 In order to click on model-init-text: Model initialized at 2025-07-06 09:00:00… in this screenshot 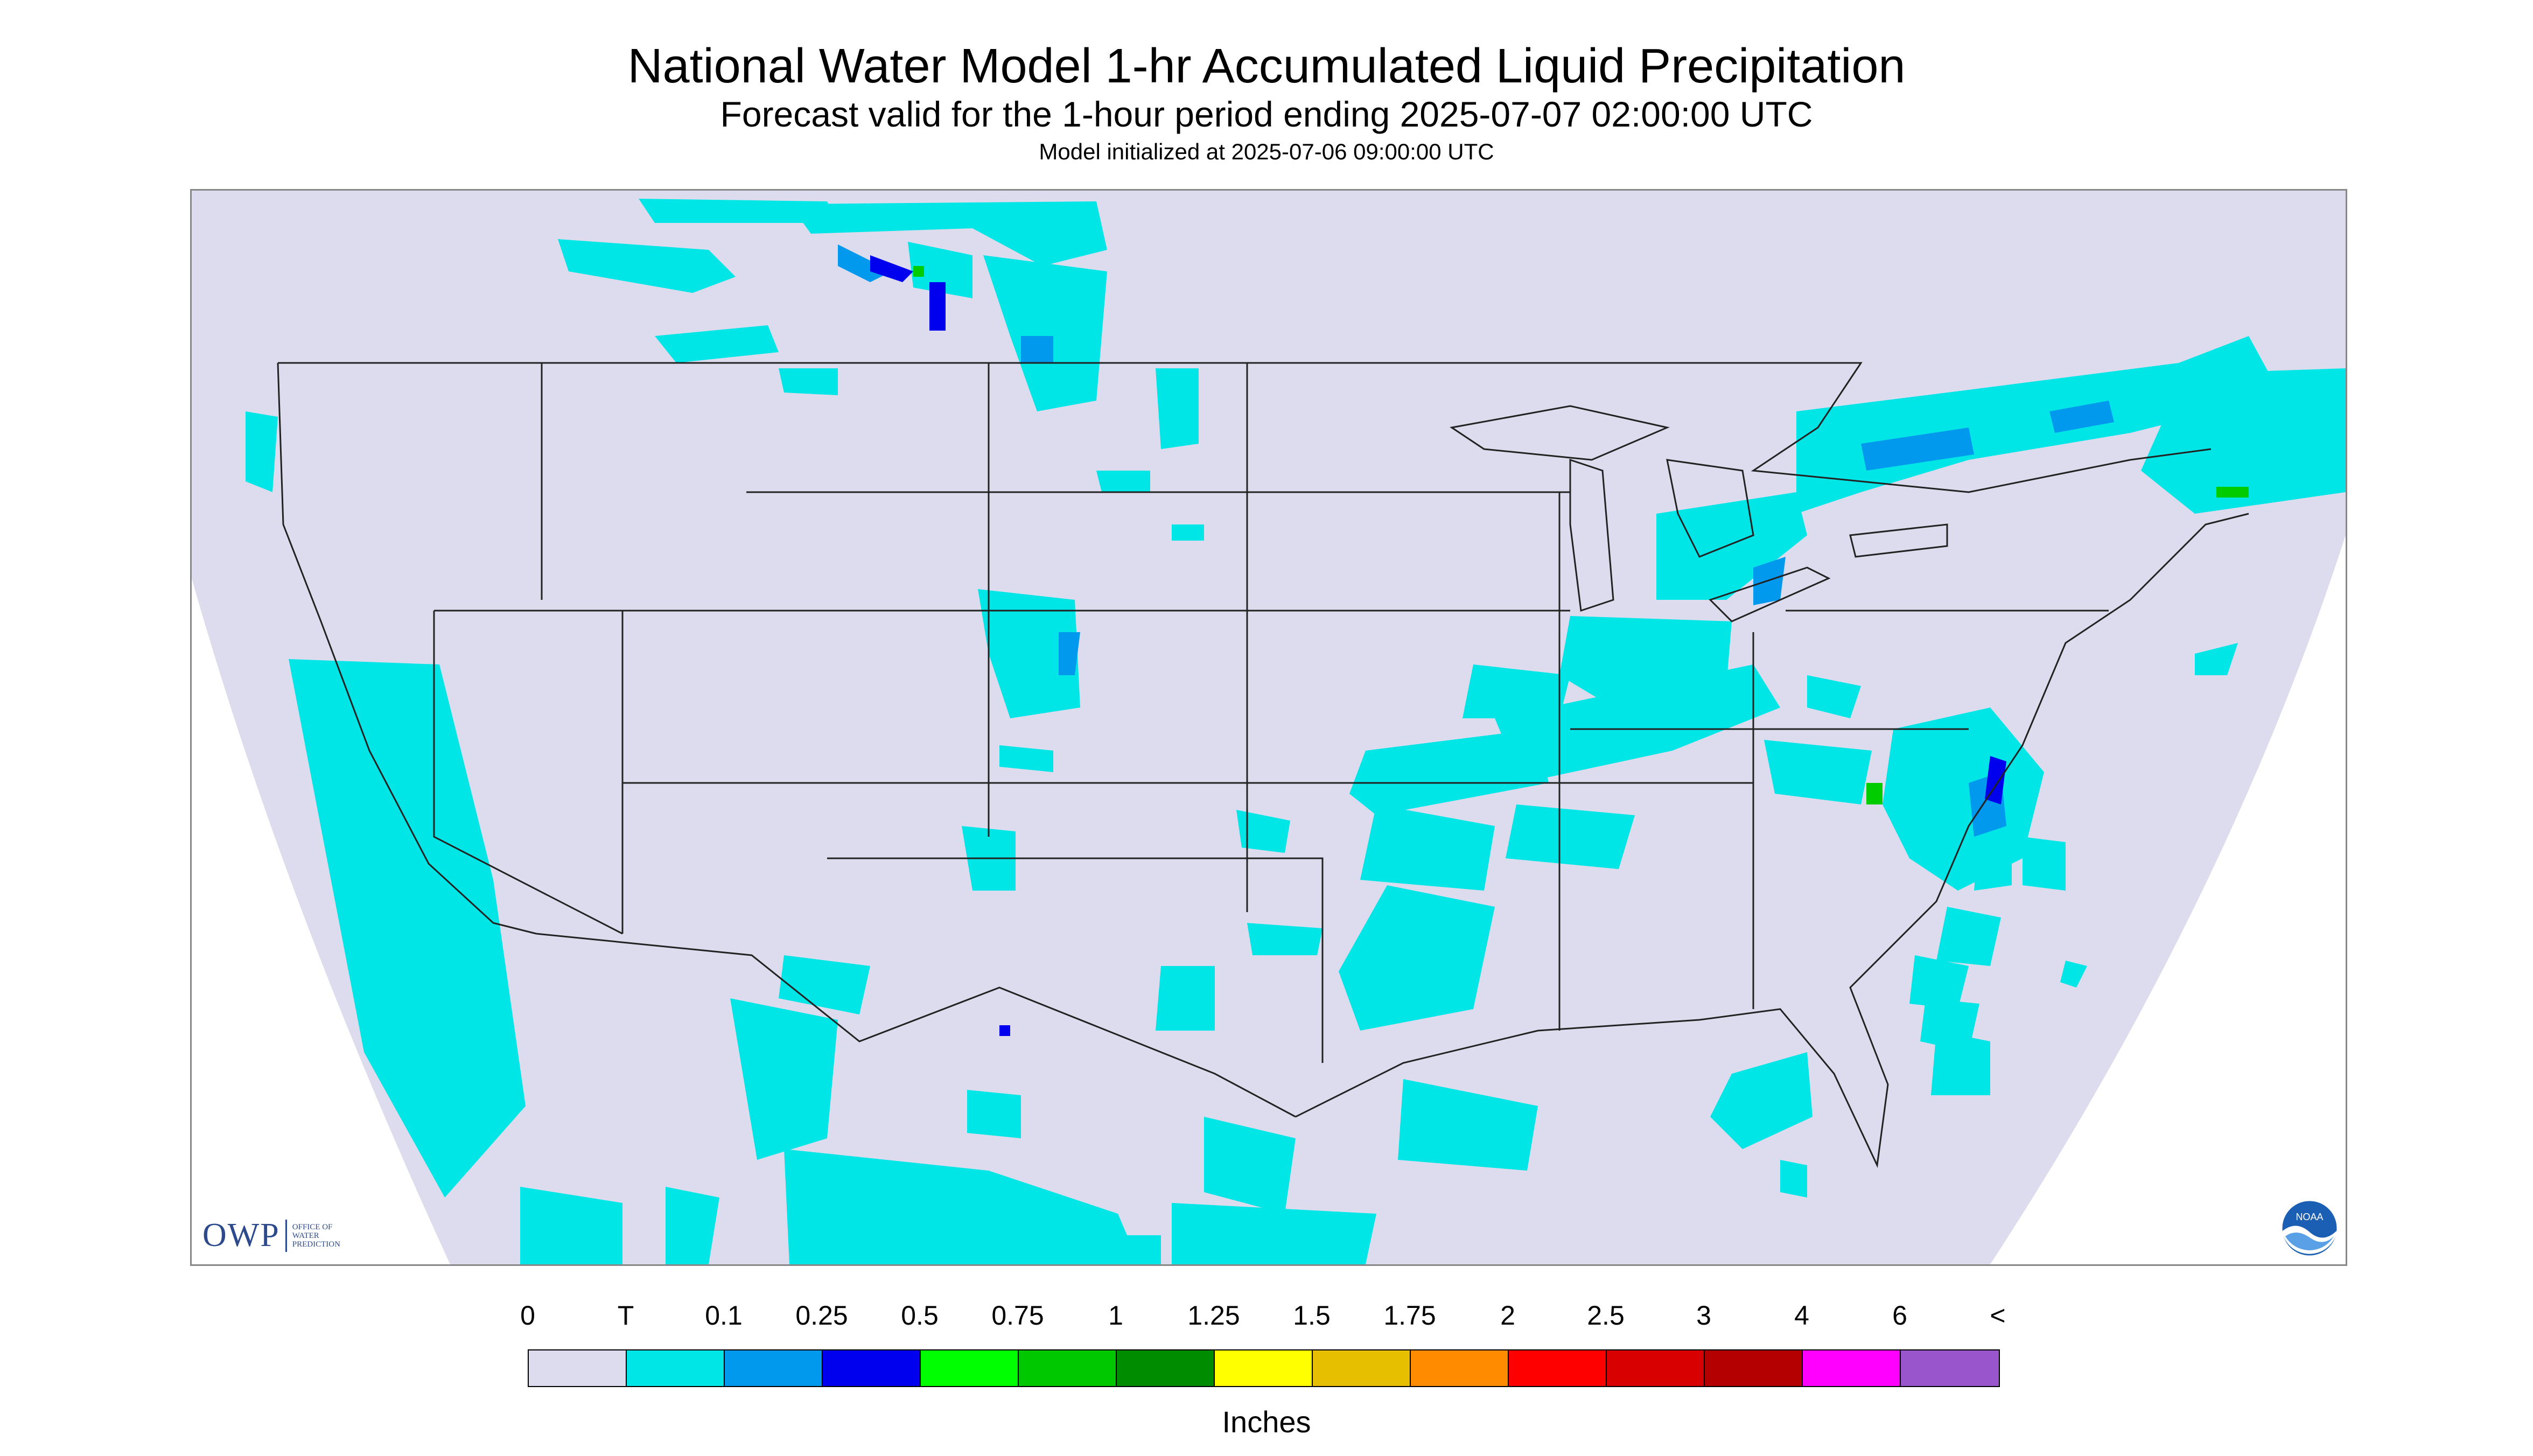, I will do `click(1266, 151)`.